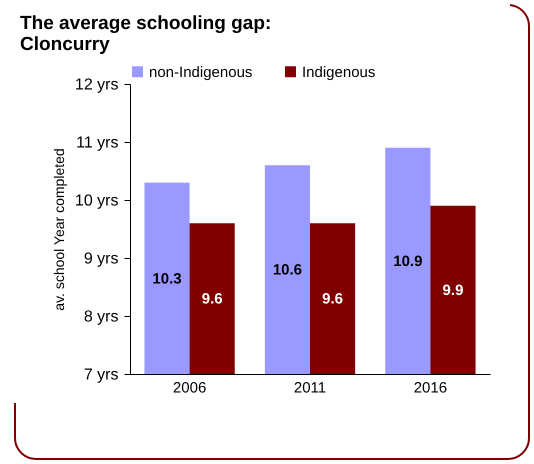  I want to click on chart-title: The average schooling gap:, so click(146, 23).